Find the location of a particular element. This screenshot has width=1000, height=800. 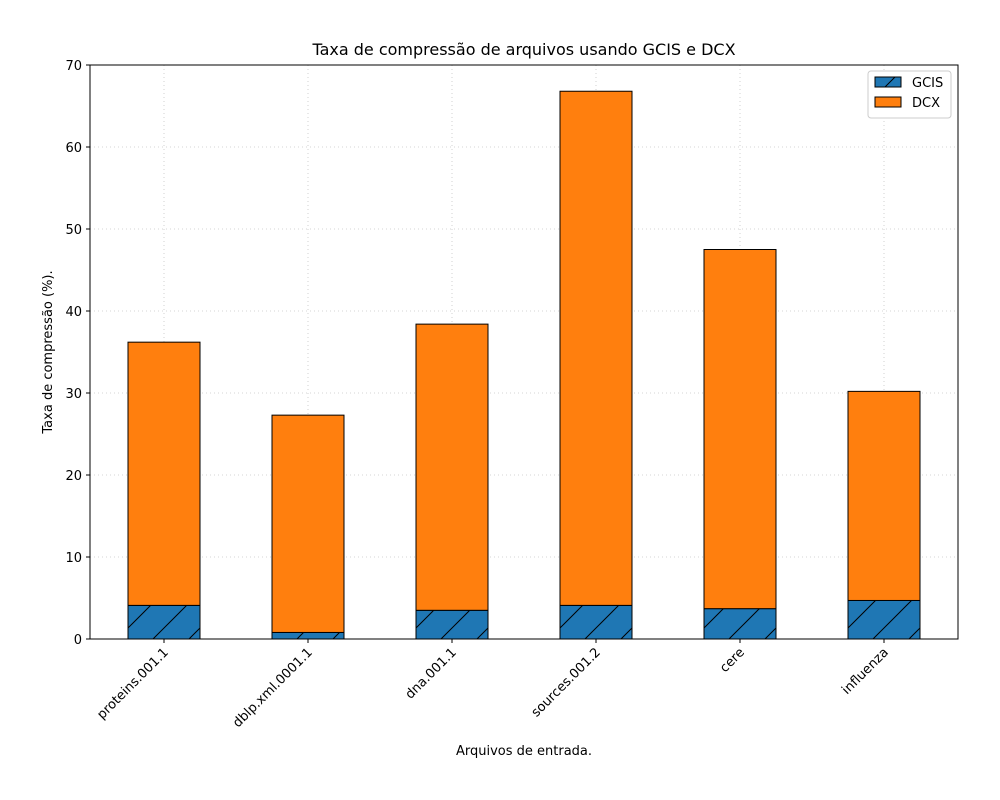

legend-label-gcis: GCIS is located at coordinates (927, 83).